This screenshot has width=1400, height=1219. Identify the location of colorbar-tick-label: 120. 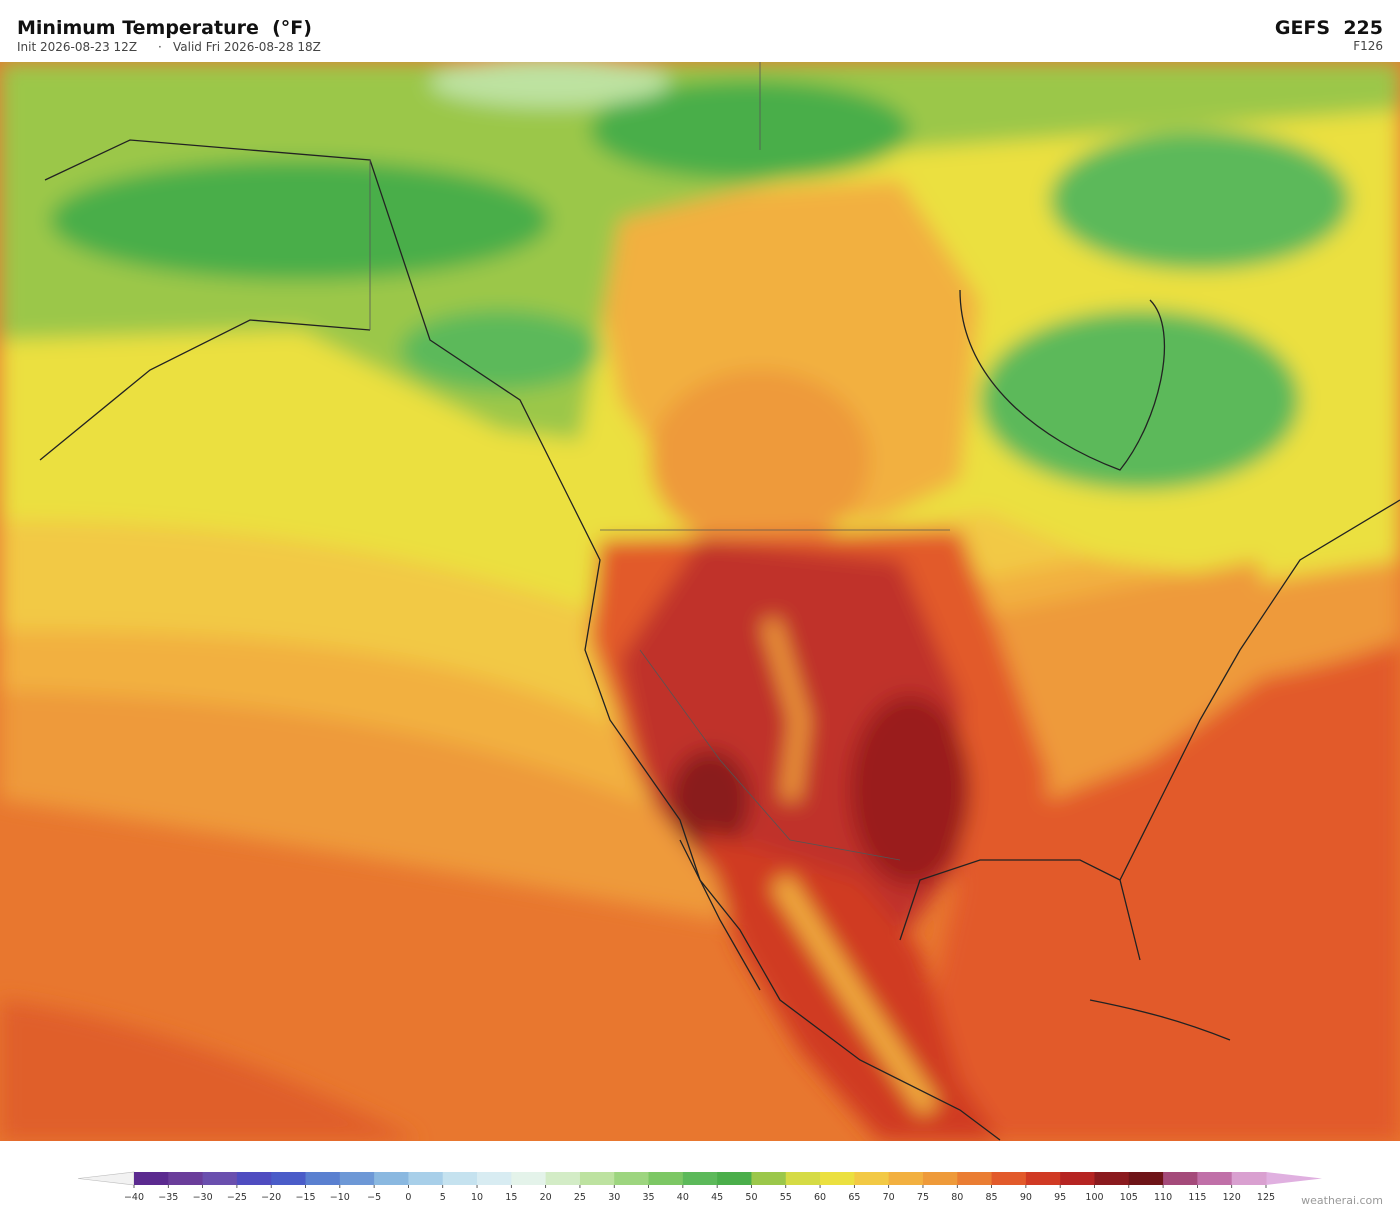
(1232, 1197).